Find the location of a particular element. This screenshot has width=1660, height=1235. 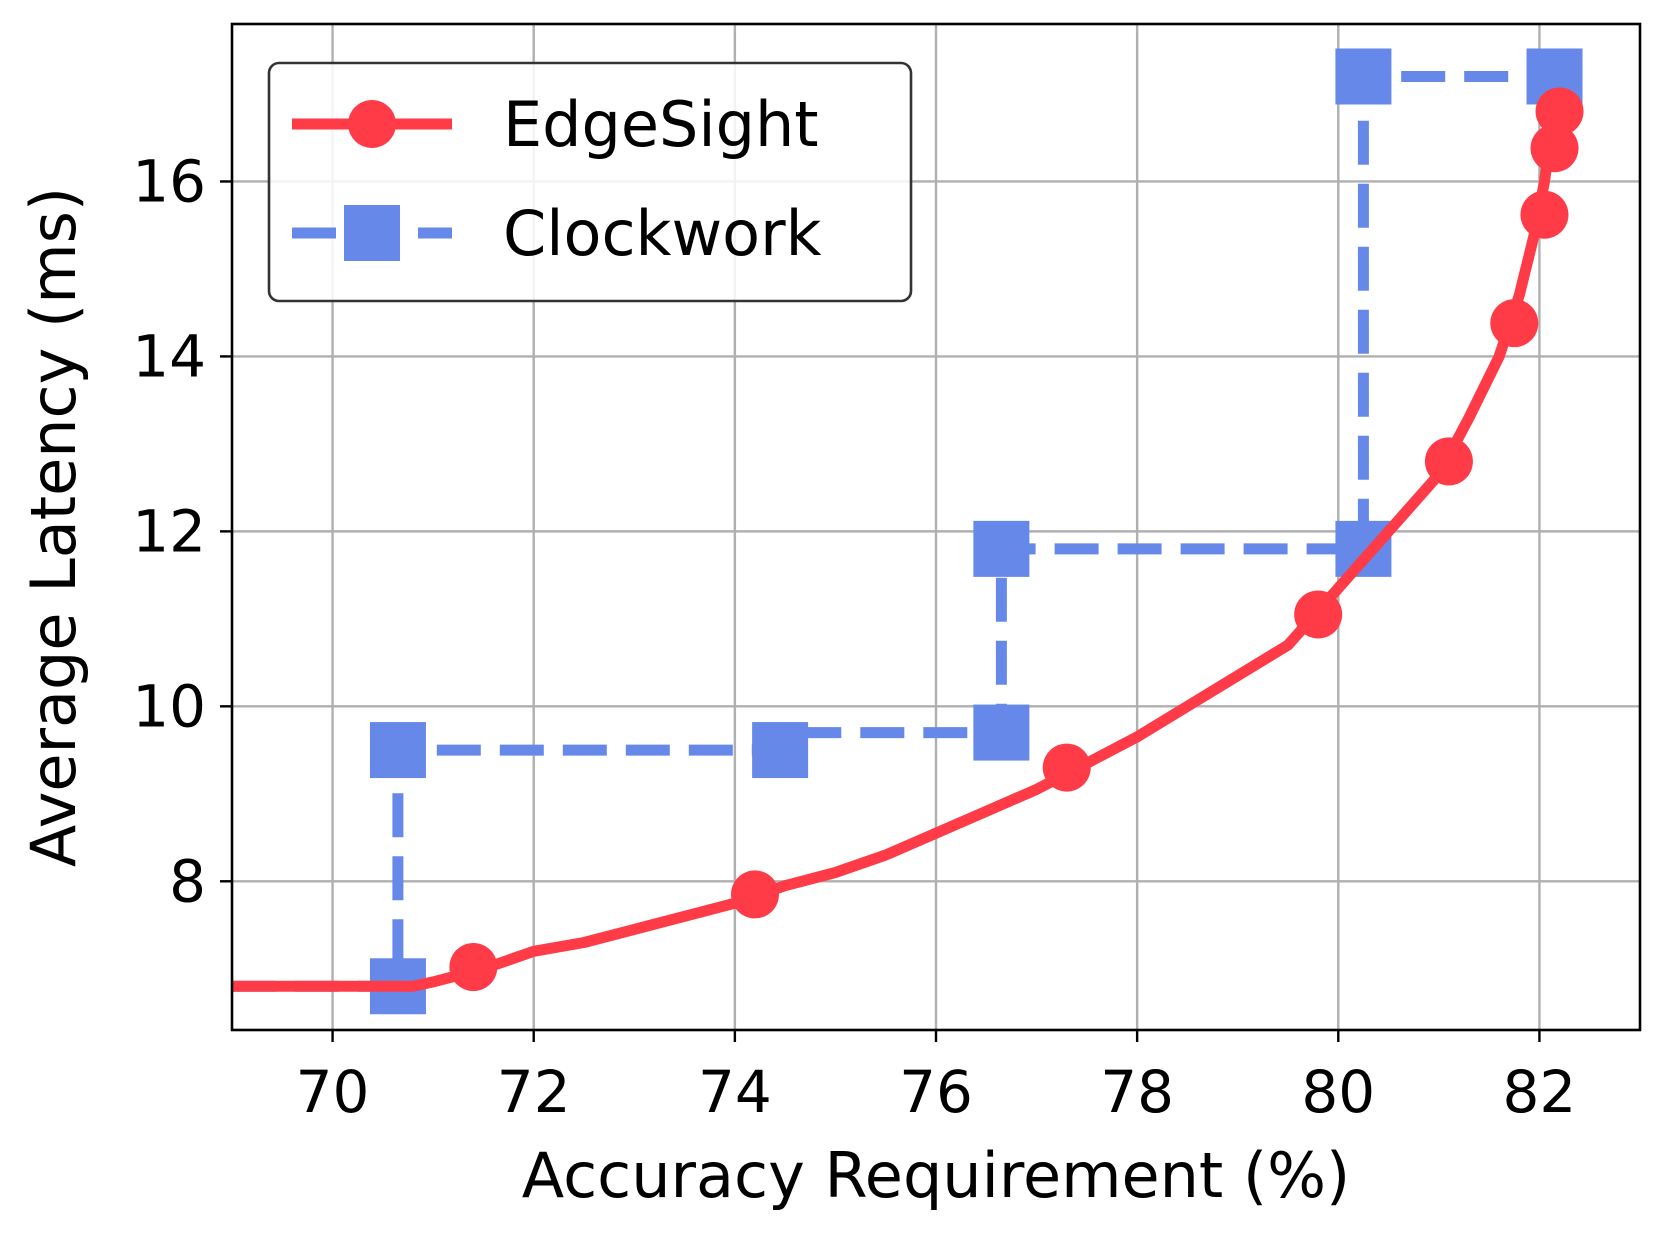

legend-label-clockwork: Clockwork is located at coordinates (662, 233).